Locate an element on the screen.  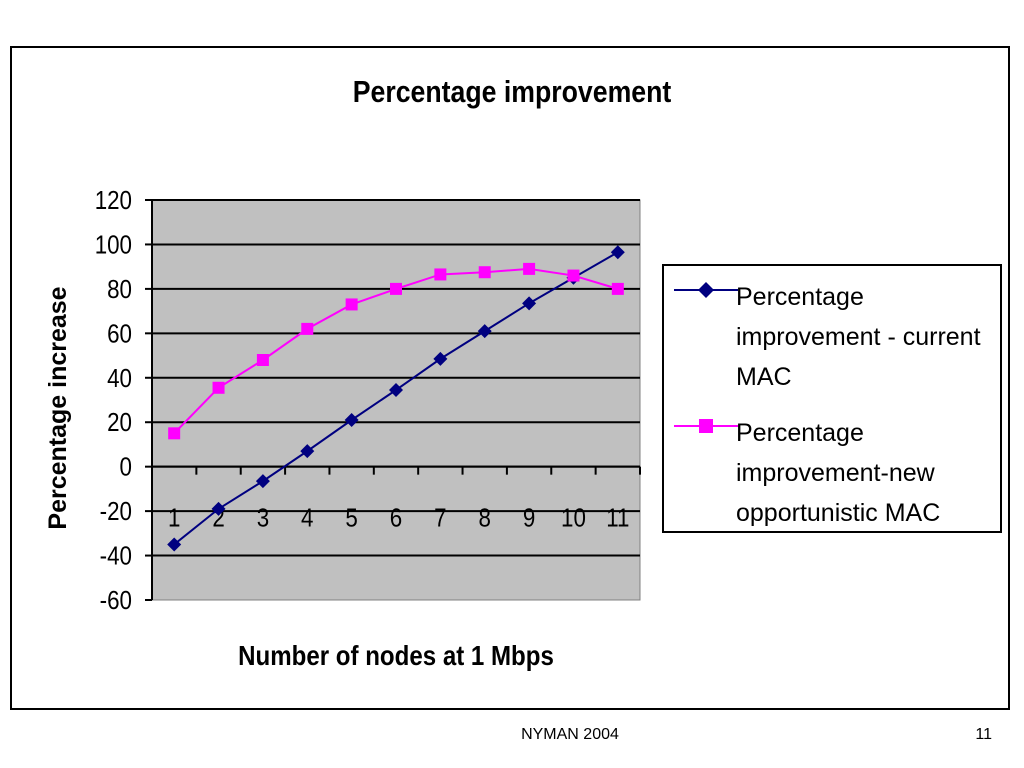
footer-author: NYMAN 2004 is located at coordinates (570, 734).